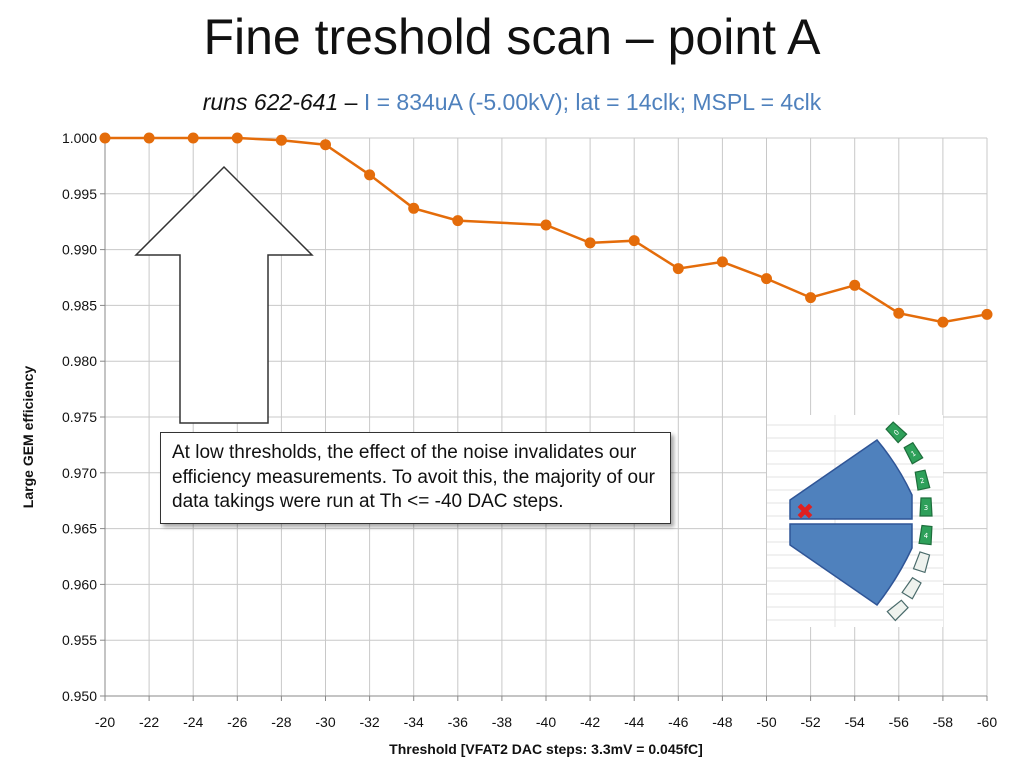 This screenshot has width=1024, height=768. I want to click on y-tick-label: 0.950, so click(79, 696).